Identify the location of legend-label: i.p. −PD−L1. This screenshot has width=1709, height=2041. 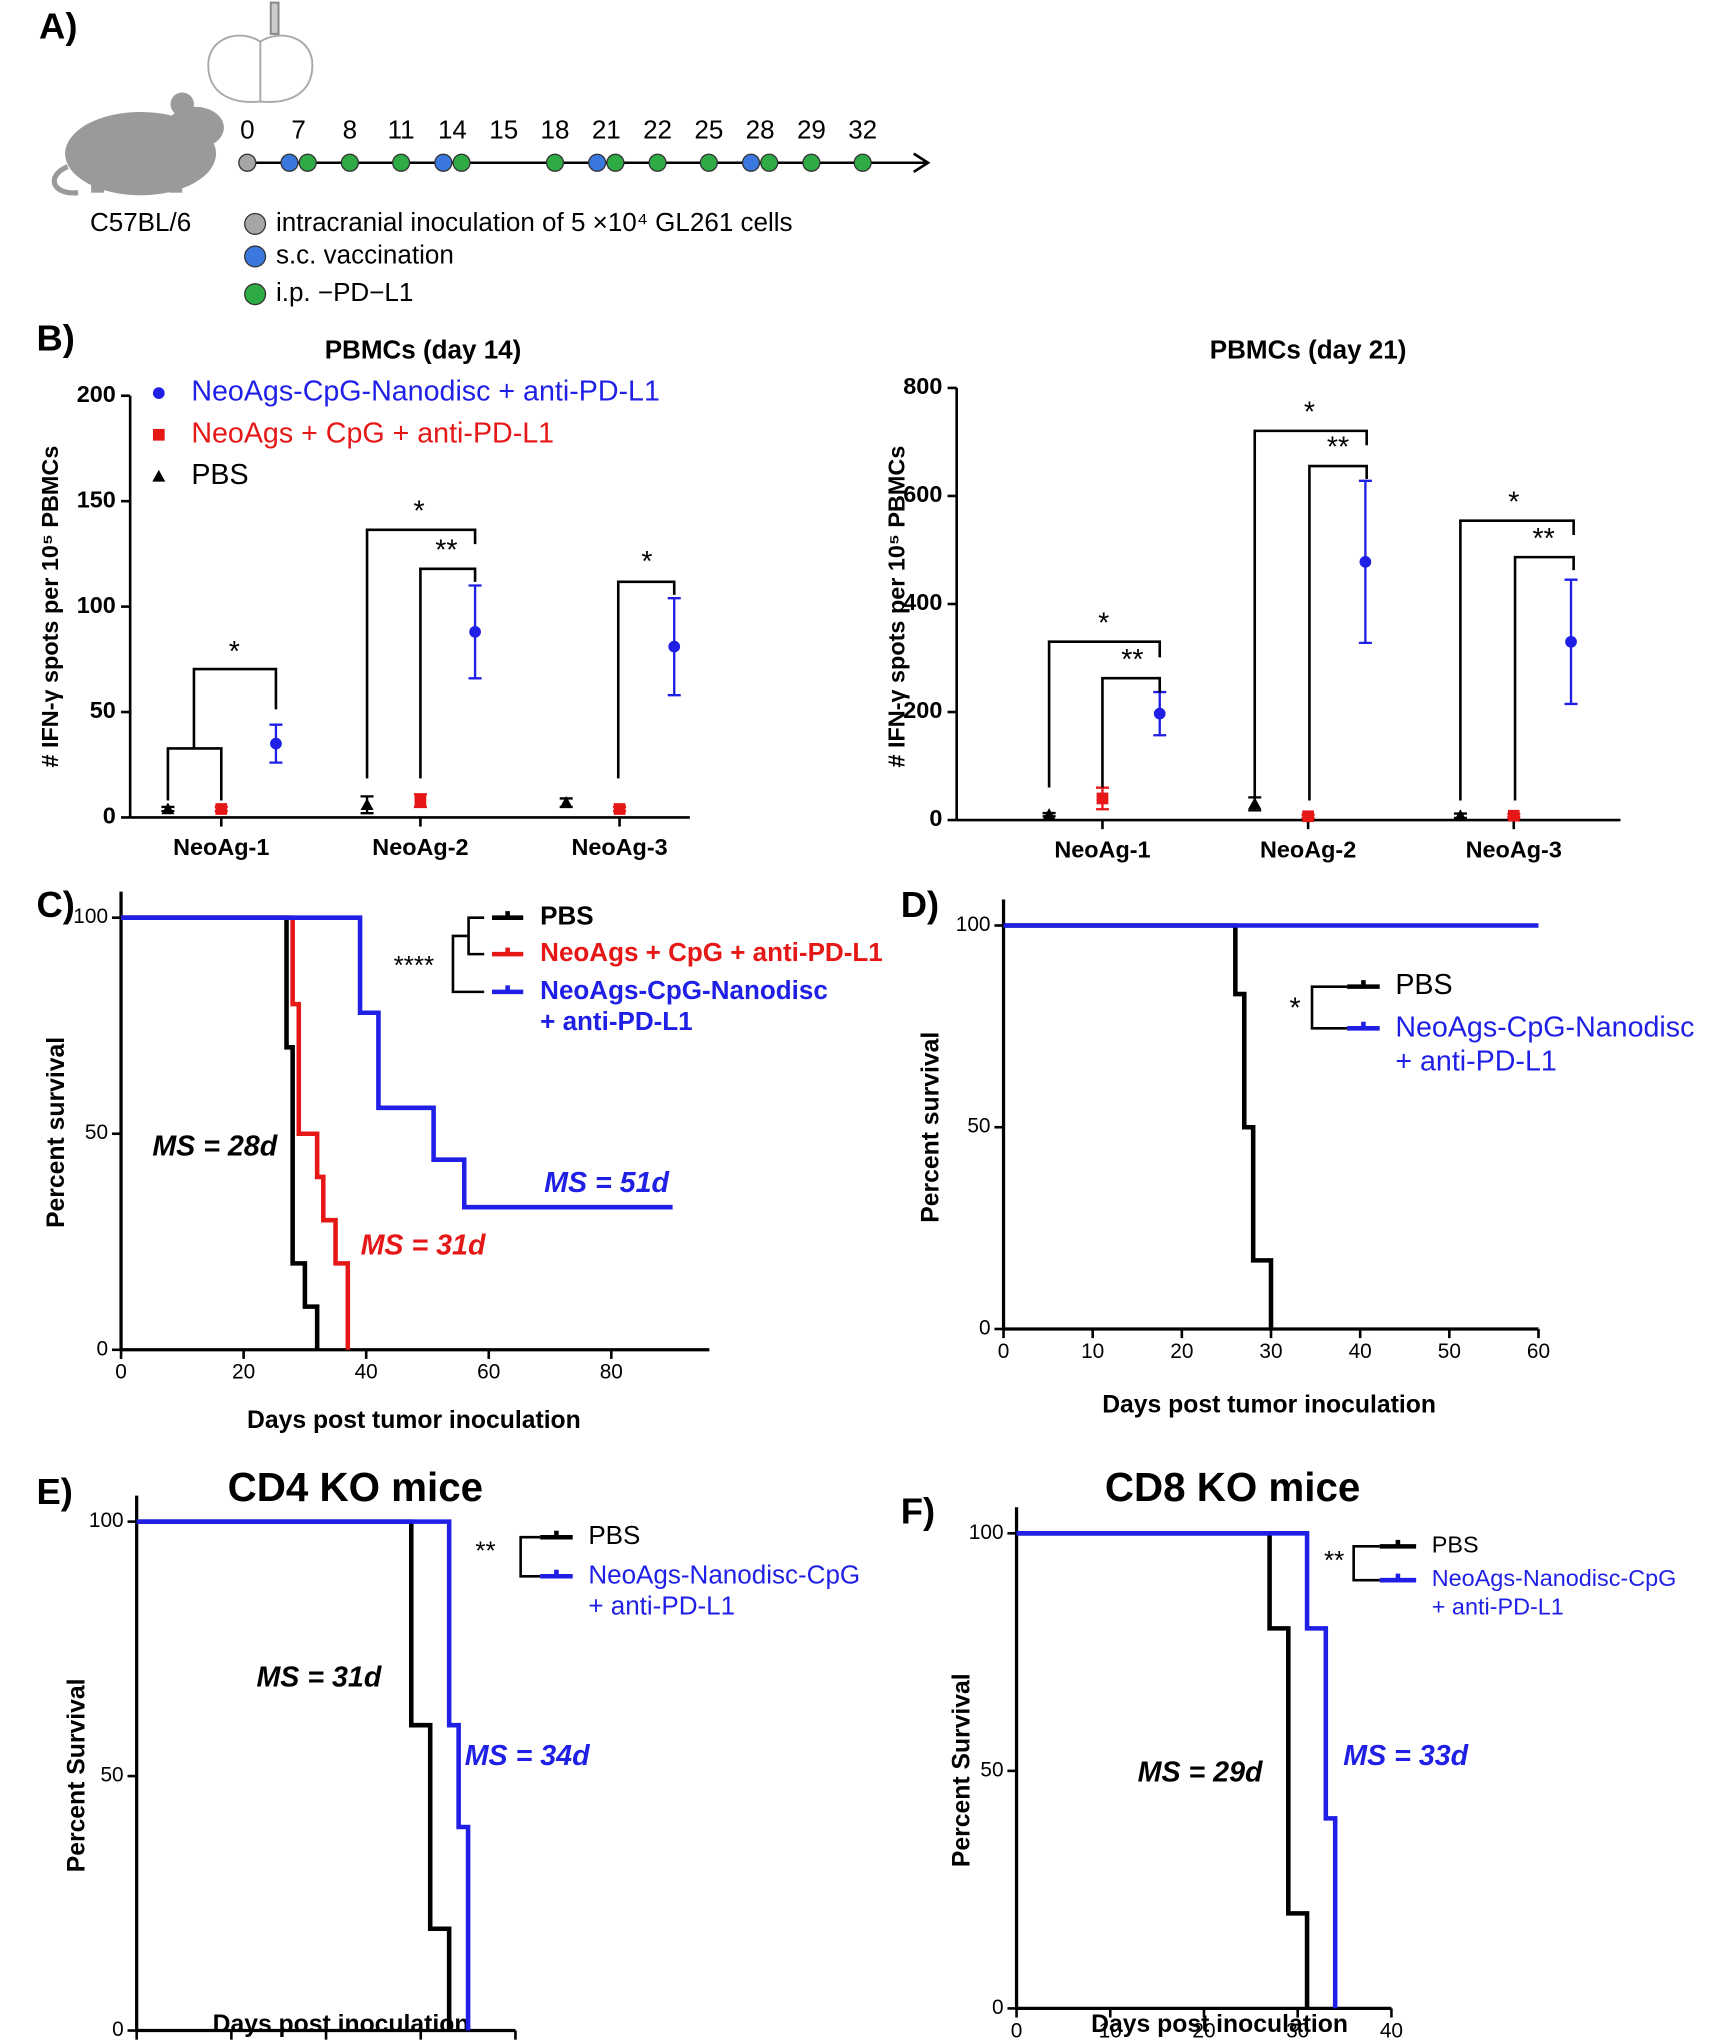
(344, 292).